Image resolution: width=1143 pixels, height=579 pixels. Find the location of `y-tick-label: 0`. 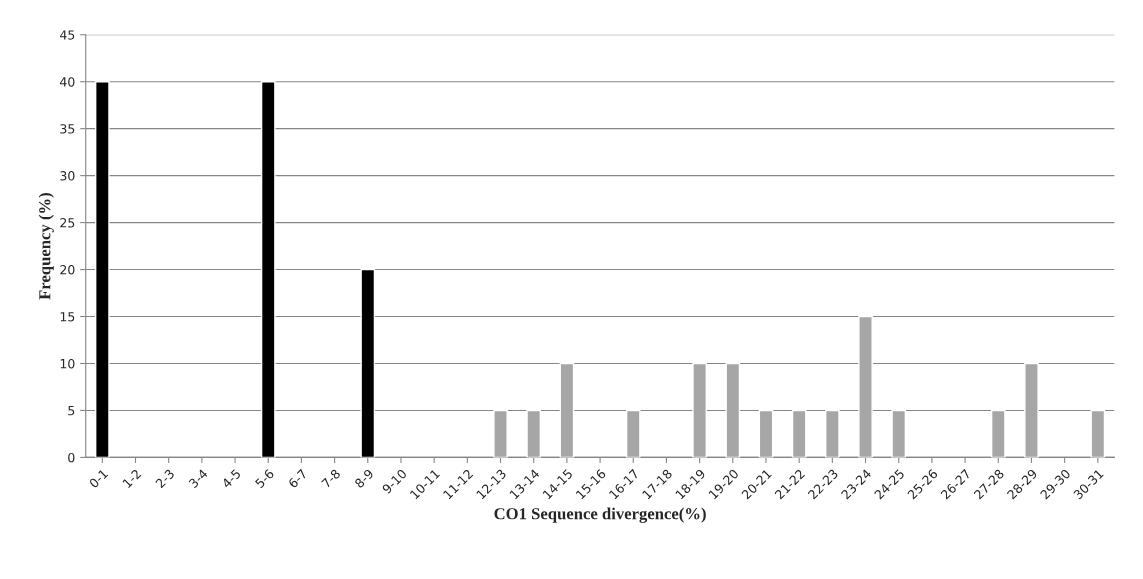

y-tick-label: 0 is located at coordinates (71, 457).